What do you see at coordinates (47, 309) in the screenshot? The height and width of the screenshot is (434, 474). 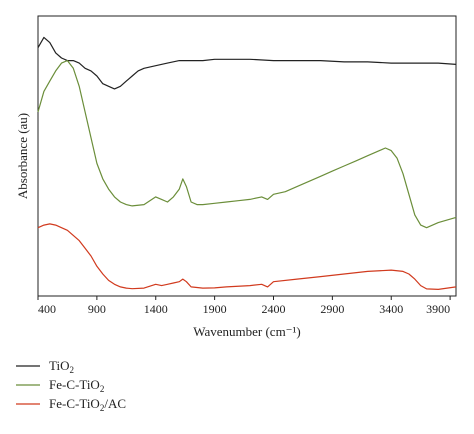 I see `x-tick-label: 400` at bounding box center [47, 309].